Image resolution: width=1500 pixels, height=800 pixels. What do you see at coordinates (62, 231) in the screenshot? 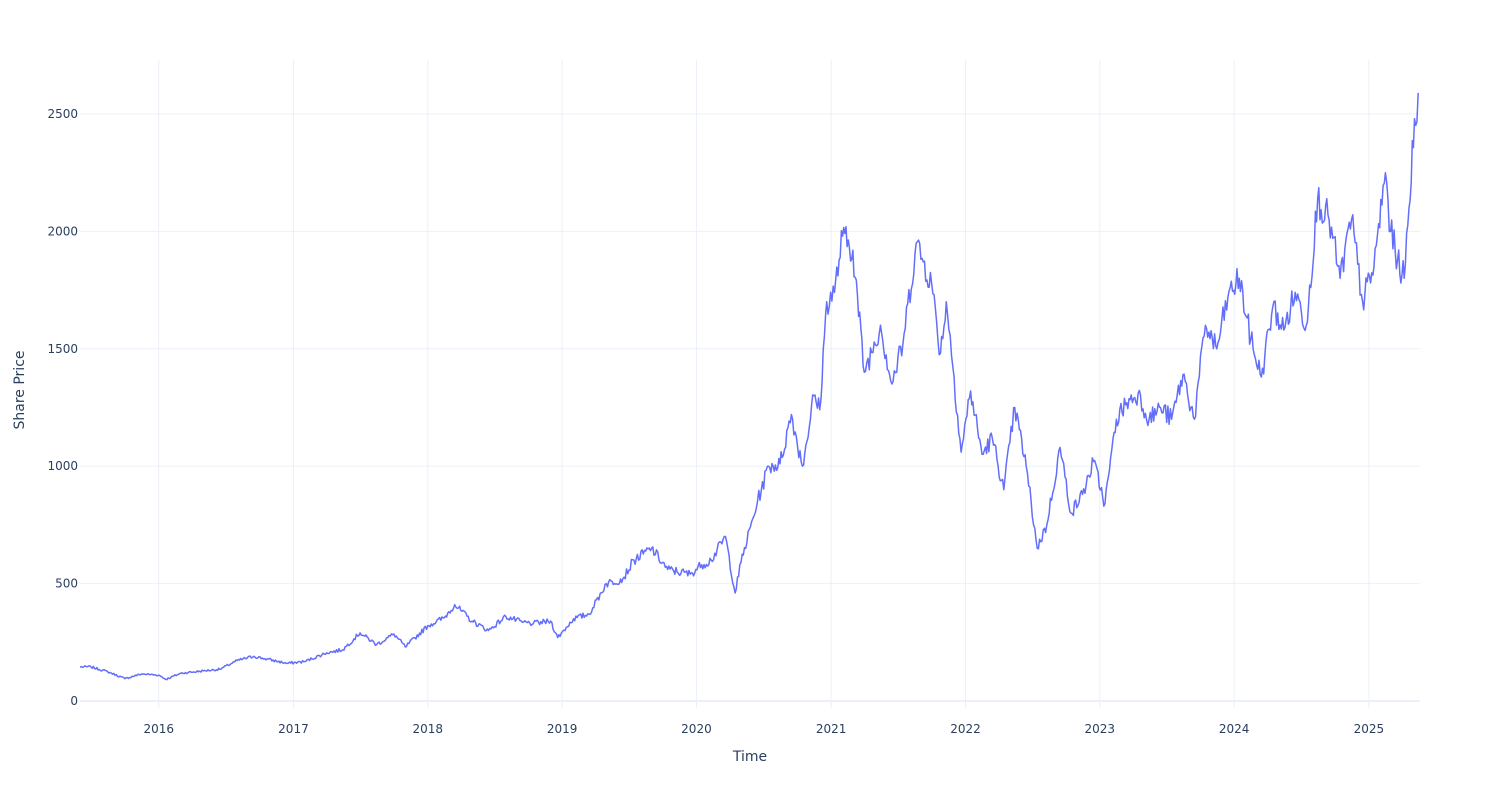
I see `y-tick-label-2000: 2000` at bounding box center [62, 231].